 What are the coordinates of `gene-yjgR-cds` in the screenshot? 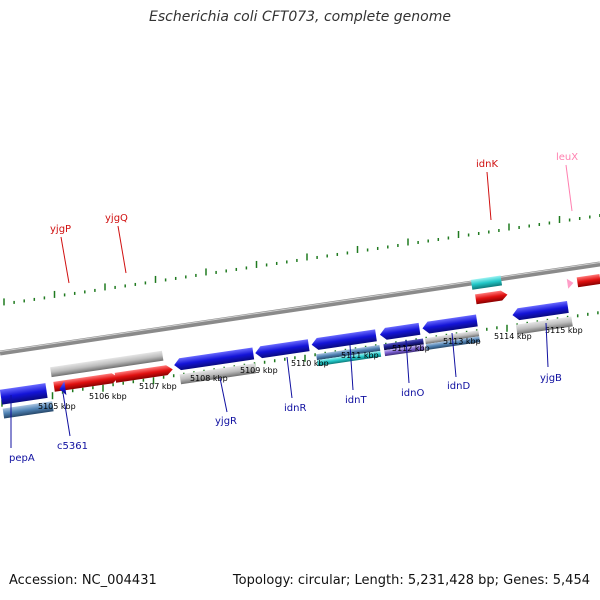 It's located at (218, 374).